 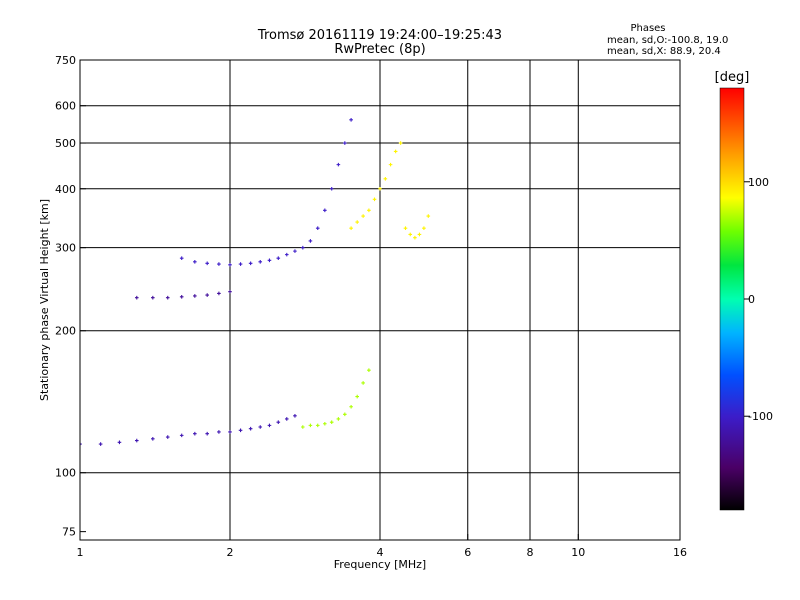 What do you see at coordinates (467, 552) in the screenshot?
I see `x-tick-label: 6` at bounding box center [467, 552].